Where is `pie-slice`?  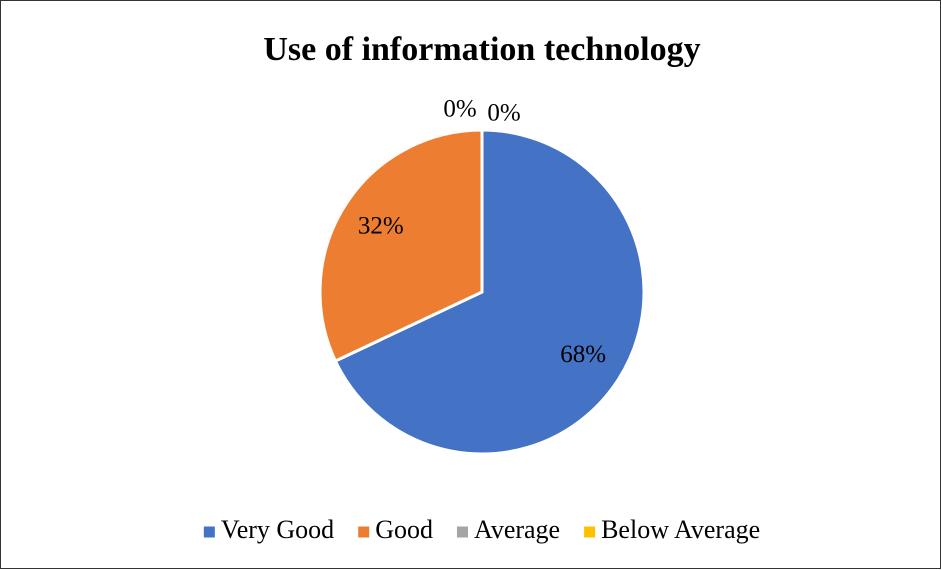
pie-slice is located at coordinates (401, 245).